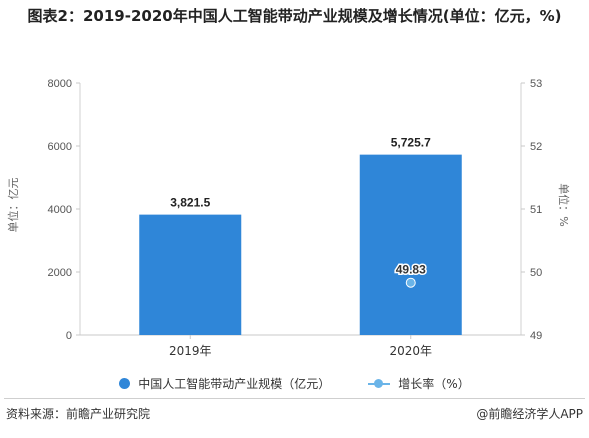  What do you see at coordinates (125, 383) in the screenshot?
I see `legend-bar-swatch` at bounding box center [125, 383].